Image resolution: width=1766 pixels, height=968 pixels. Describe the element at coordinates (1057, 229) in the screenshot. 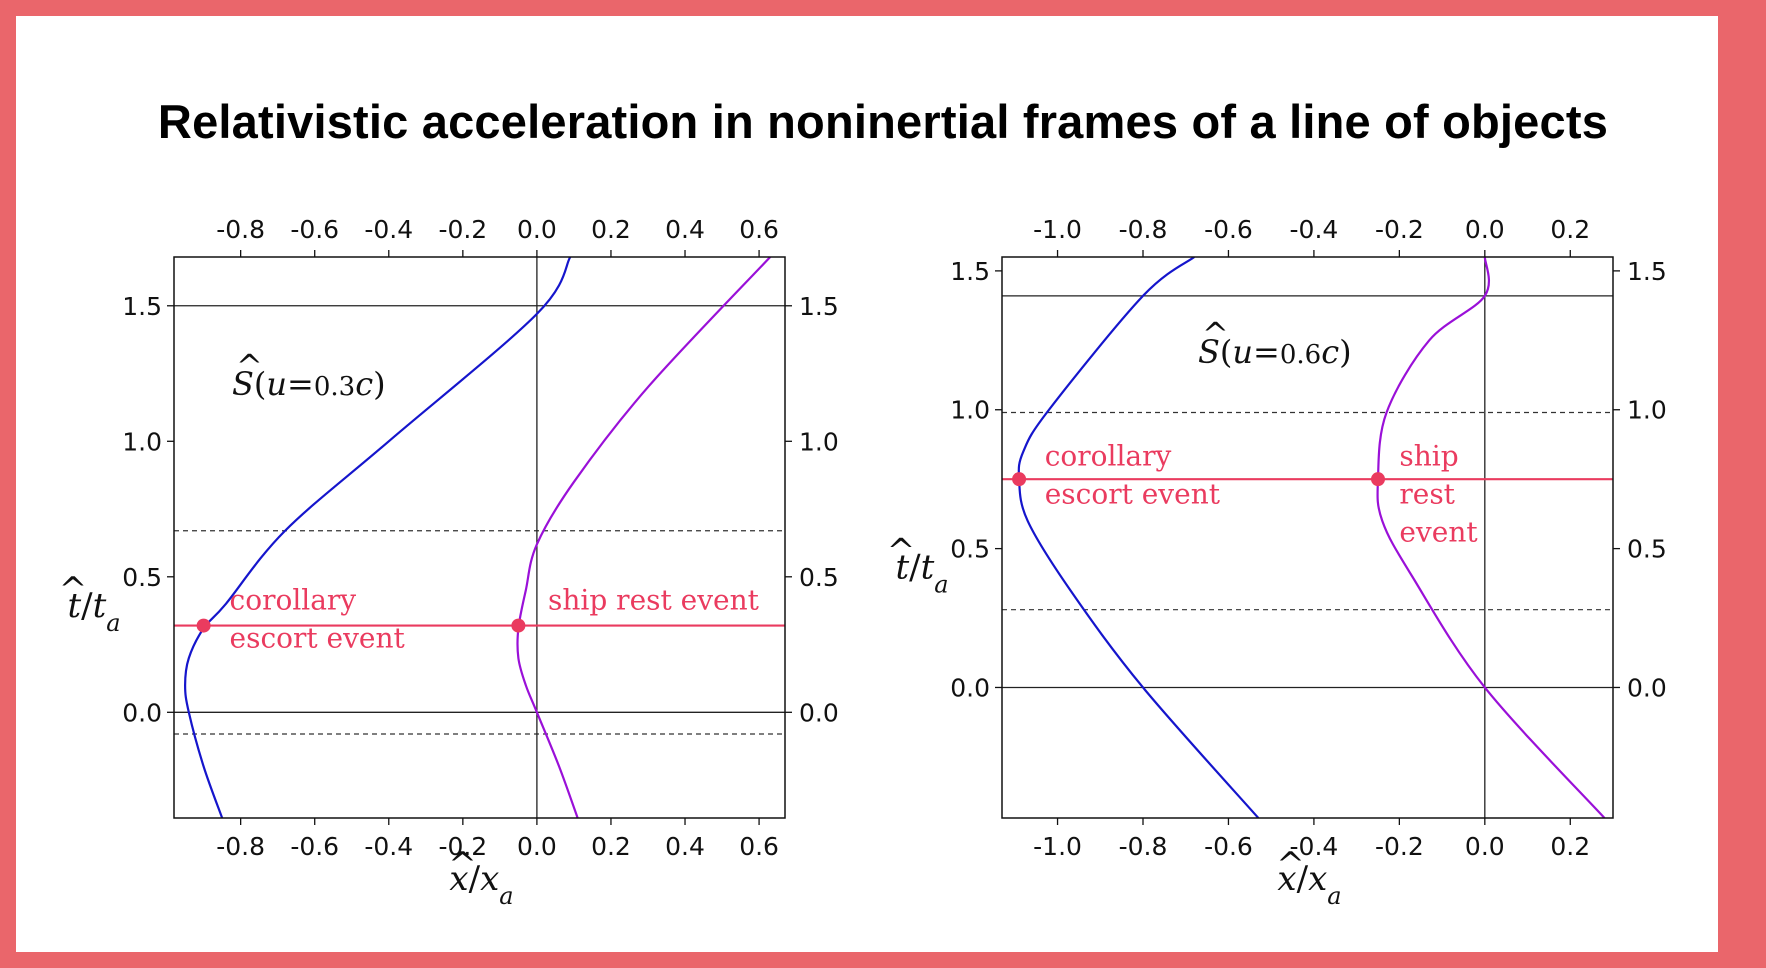

I see `x-tick-label-top: -1.0` at that location.